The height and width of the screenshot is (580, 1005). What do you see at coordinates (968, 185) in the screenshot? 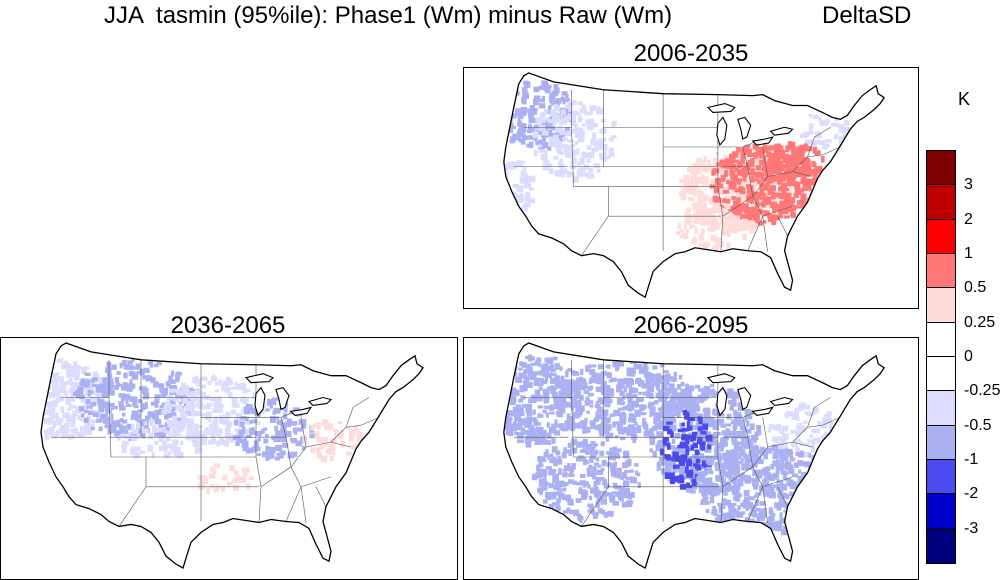
I see `colorbar-tick-label: 3` at bounding box center [968, 185].